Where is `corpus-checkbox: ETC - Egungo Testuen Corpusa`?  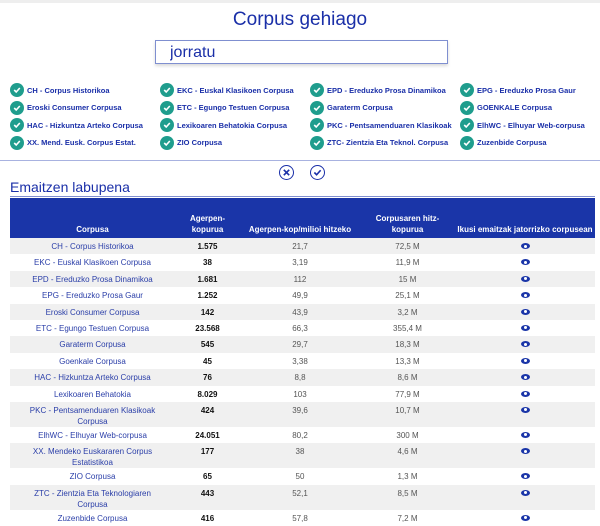
corpus-checkbox: ETC - Egungo Testuen Corpusa is located at coordinates (235, 108).